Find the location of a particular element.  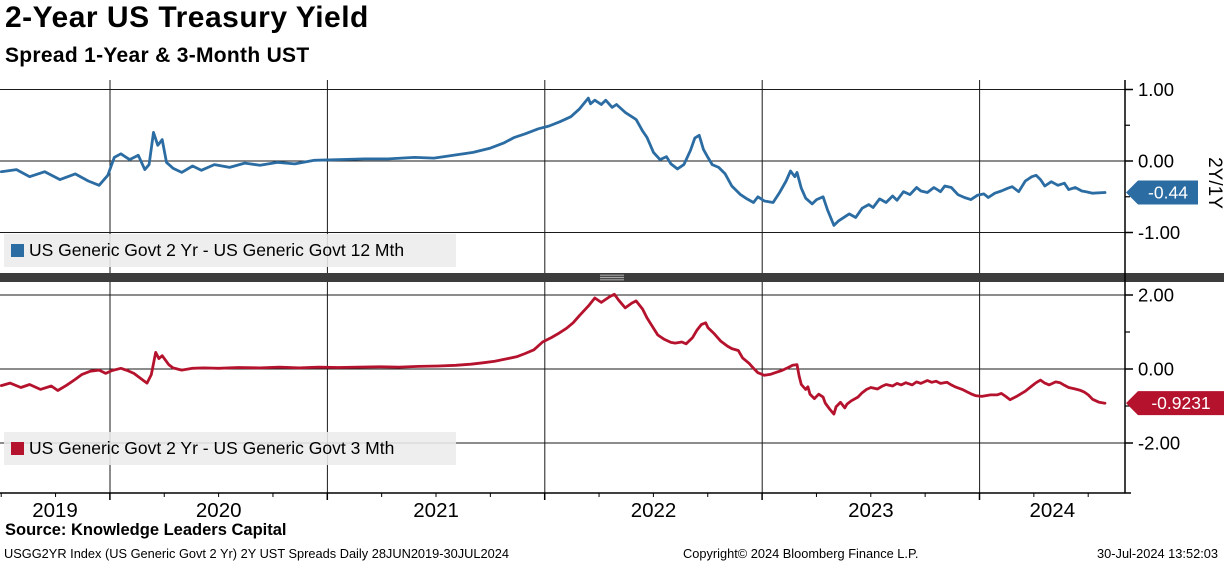

last-value-badge-top: -0.44 is located at coordinates (1162, 192).